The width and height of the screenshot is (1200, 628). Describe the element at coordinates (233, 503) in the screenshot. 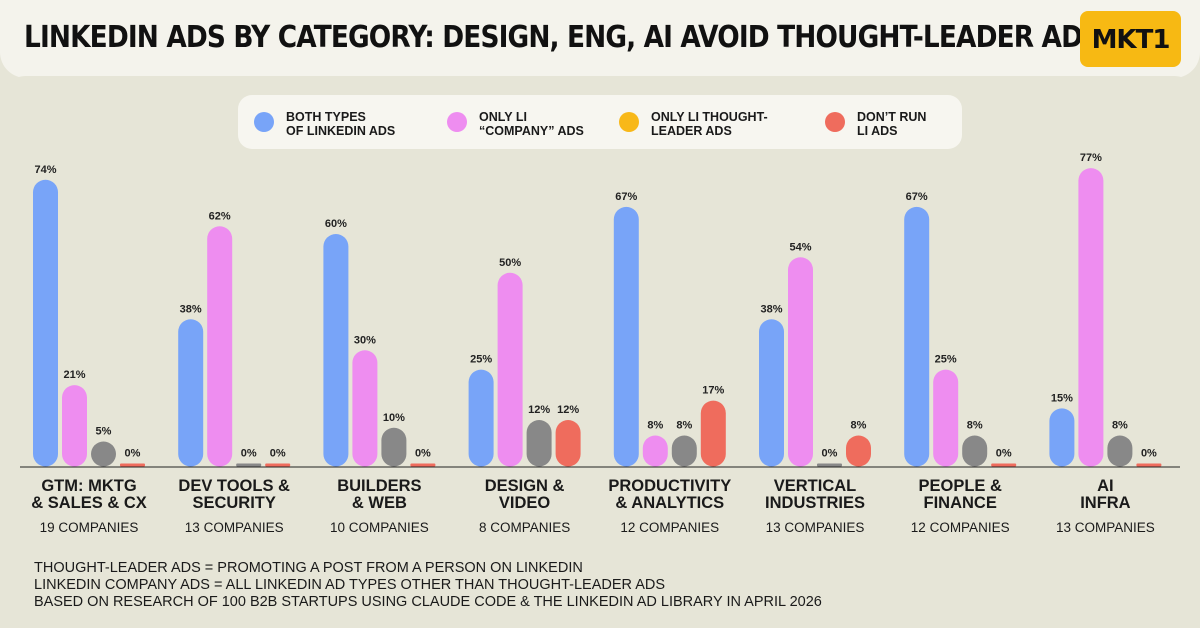

I see `category-label: SECURITY` at that location.